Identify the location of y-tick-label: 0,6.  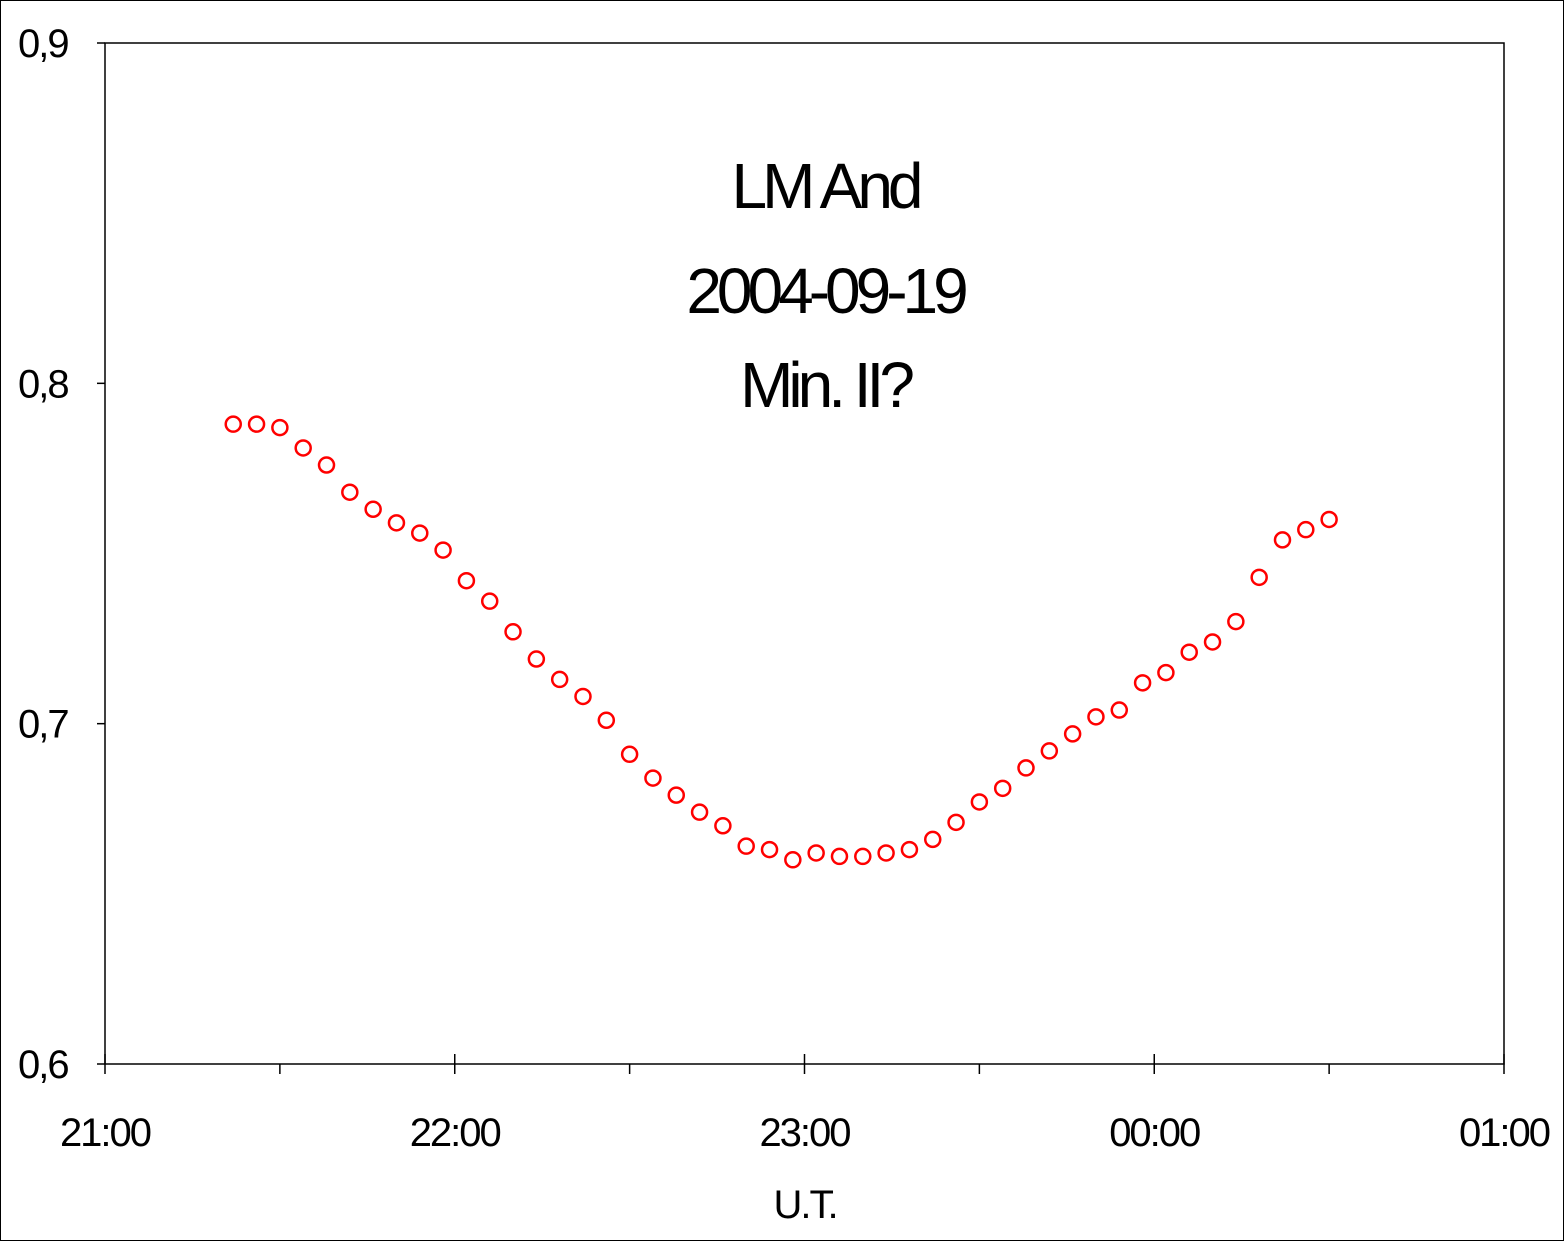
(43, 1065).